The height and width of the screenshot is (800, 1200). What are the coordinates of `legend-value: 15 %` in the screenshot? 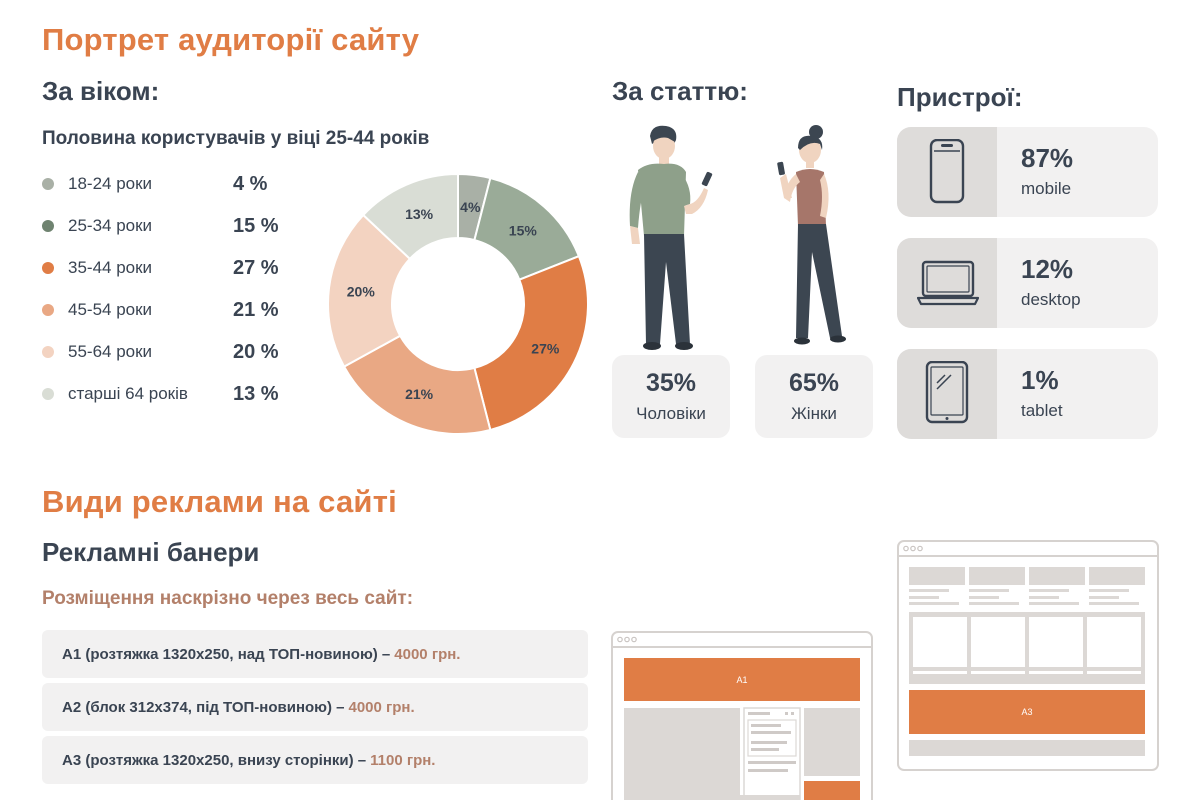 It's located at (256, 225).